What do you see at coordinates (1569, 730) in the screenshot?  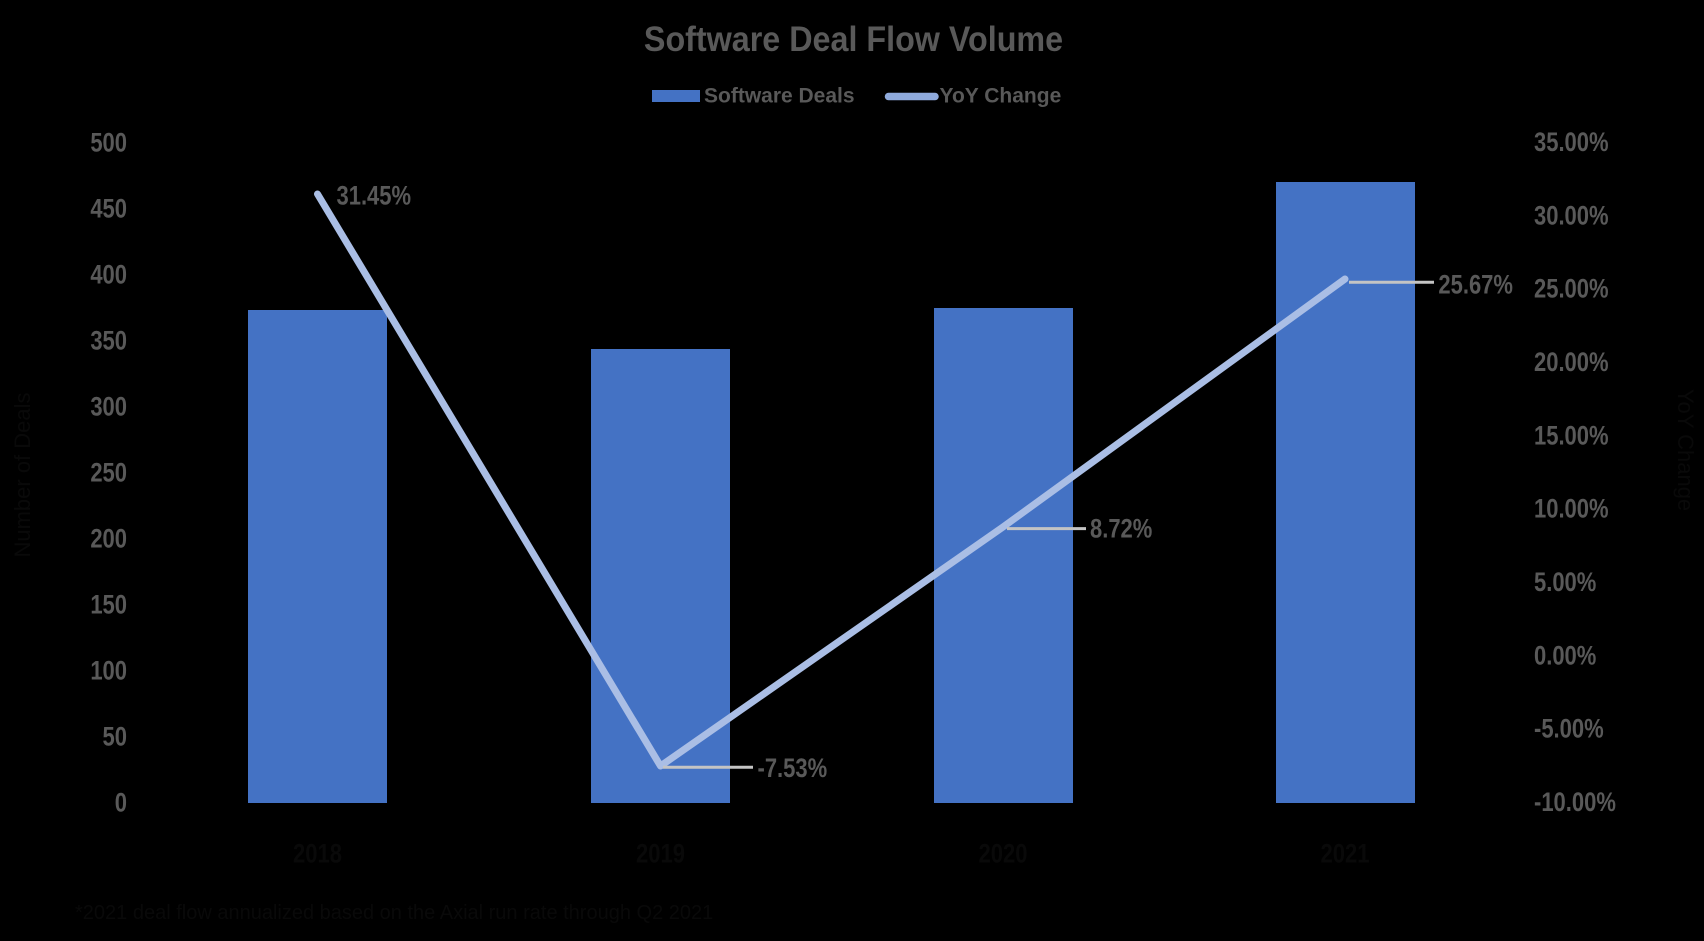 I see `svg-text: -5.00%` at bounding box center [1569, 730].